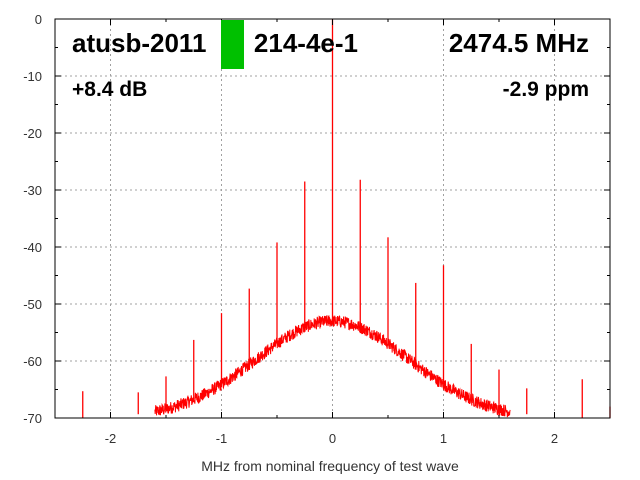 Image resolution: width=640 pixels, height=480 pixels. I want to click on y-tick-label: -70, so click(32, 418).